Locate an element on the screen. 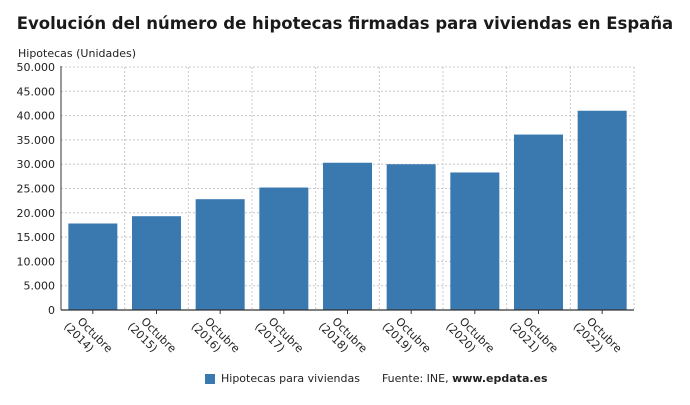 Image resolution: width=690 pixels, height=405 pixels. y-tick-label: 35.000 is located at coordinates (36, 140).